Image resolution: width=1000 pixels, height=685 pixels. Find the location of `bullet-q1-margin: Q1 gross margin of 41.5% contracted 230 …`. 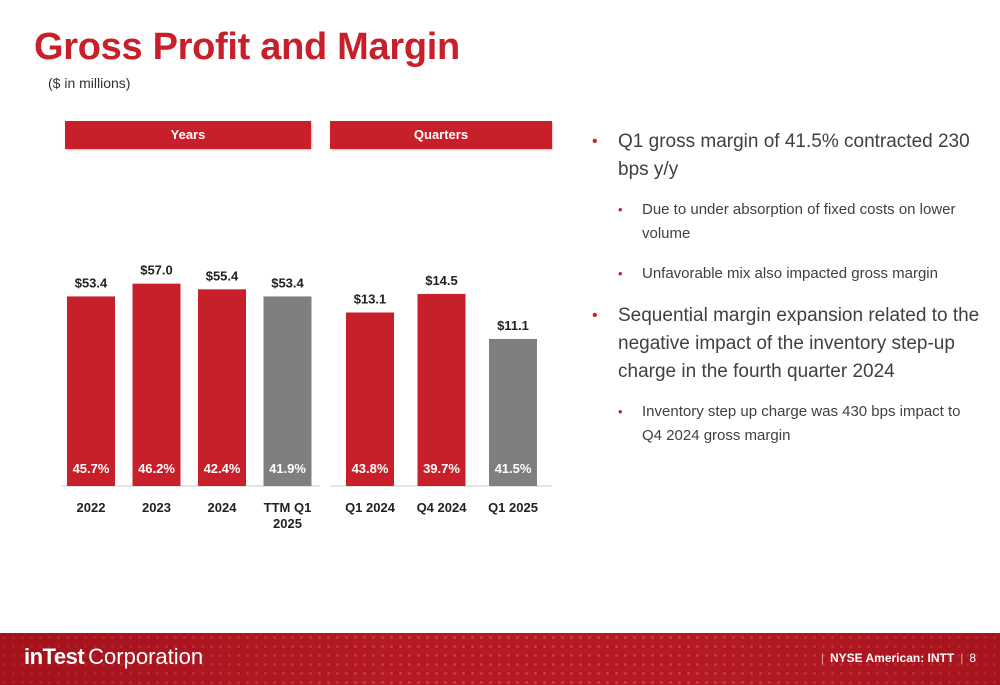

bullet-q1-margin: Q1 gross margin of 41.5% contracted 230 … is located at coordinates (787, 156).